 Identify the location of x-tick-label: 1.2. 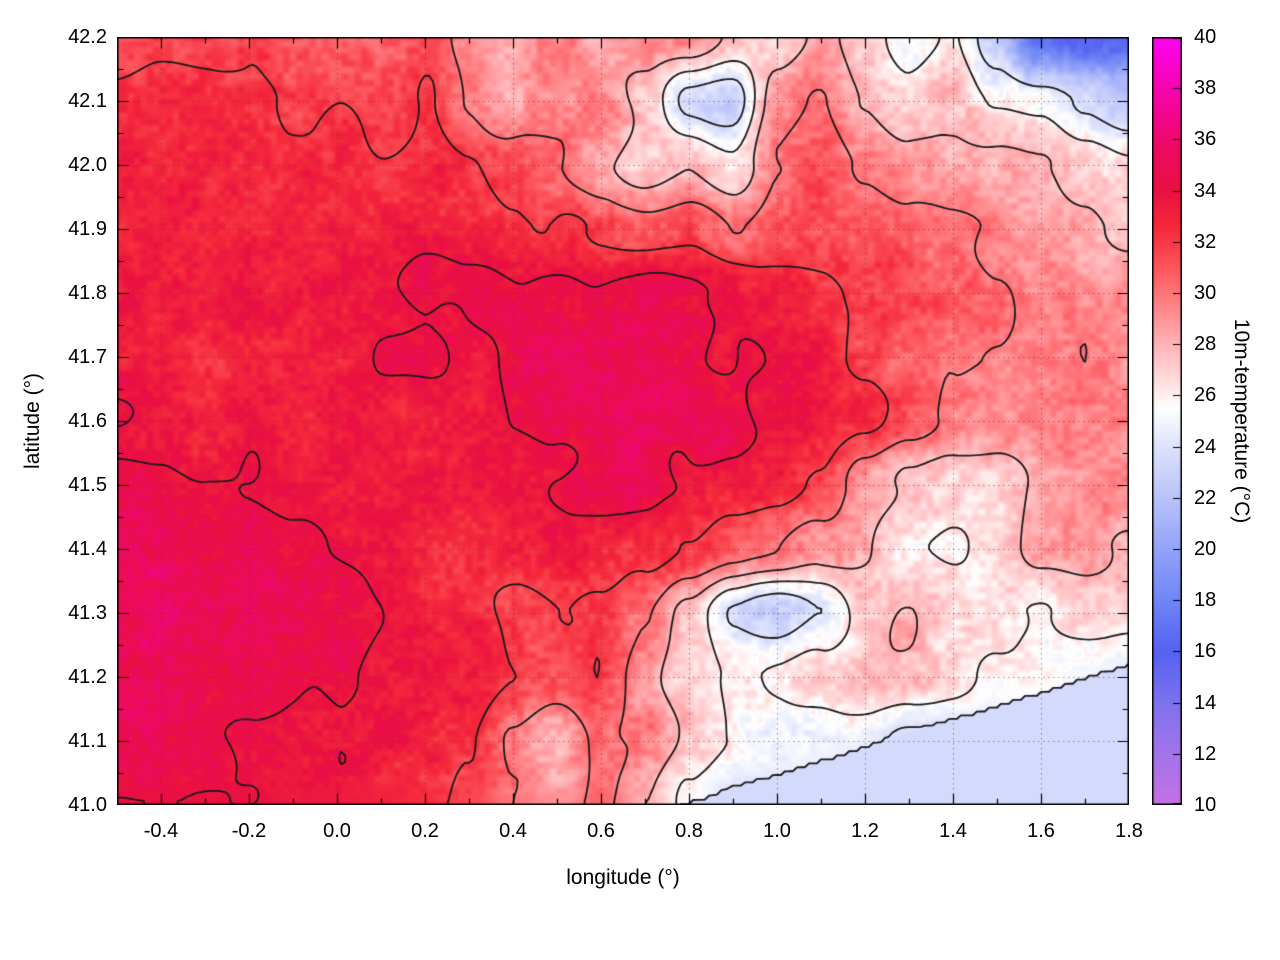
(865, 831).